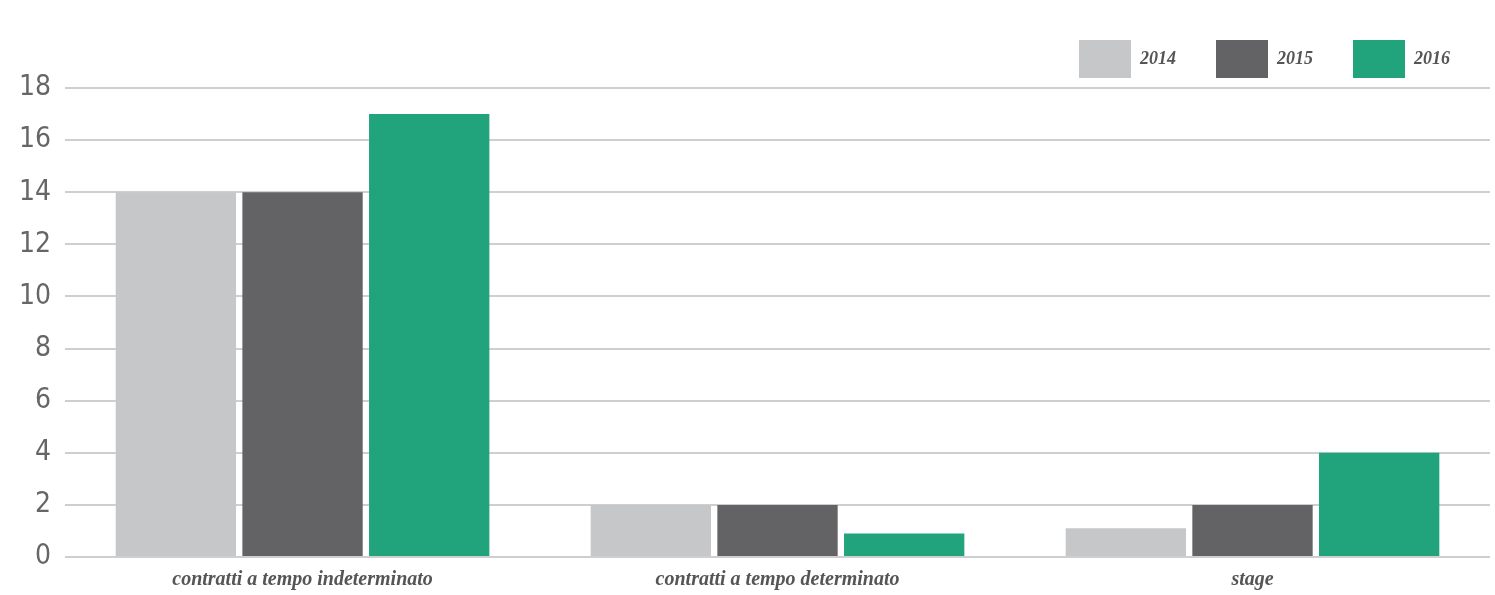  What do you see at coordinates (43, 398) in the screenshot?
I see `y-tick-label: 6` at bounding box center [43, 398].